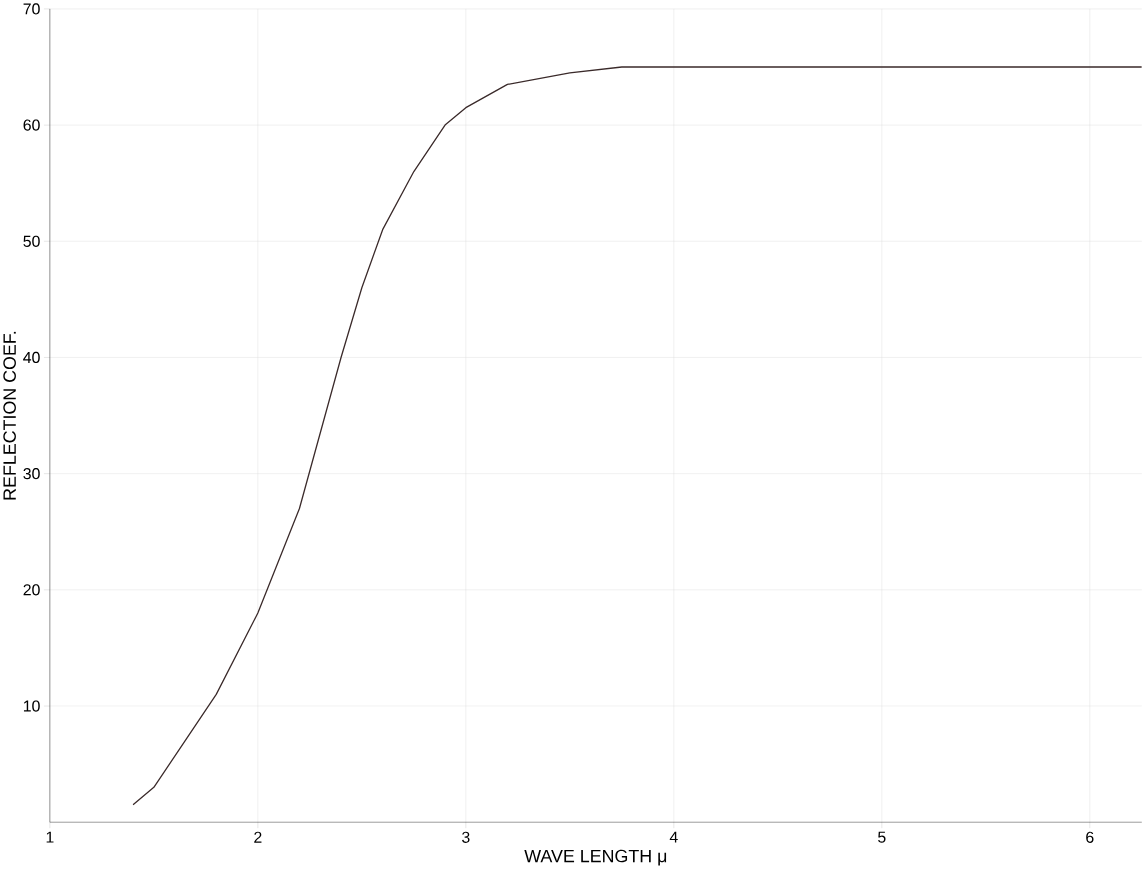  Describe the element at coordinates (31, 590) in the screenshot. I see `y-tick-label: 20` at that location.